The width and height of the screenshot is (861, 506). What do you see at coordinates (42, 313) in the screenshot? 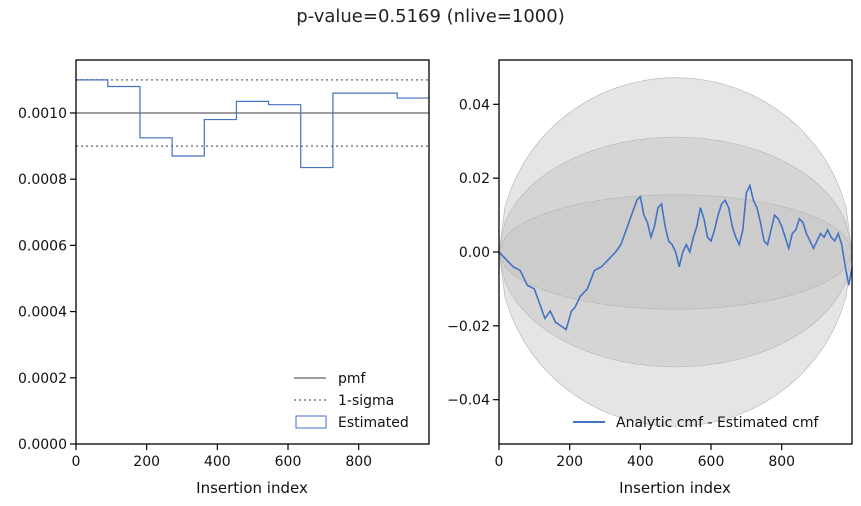
I see `left-y-tick-label: 0.0004` at bounding box center [42, 313].